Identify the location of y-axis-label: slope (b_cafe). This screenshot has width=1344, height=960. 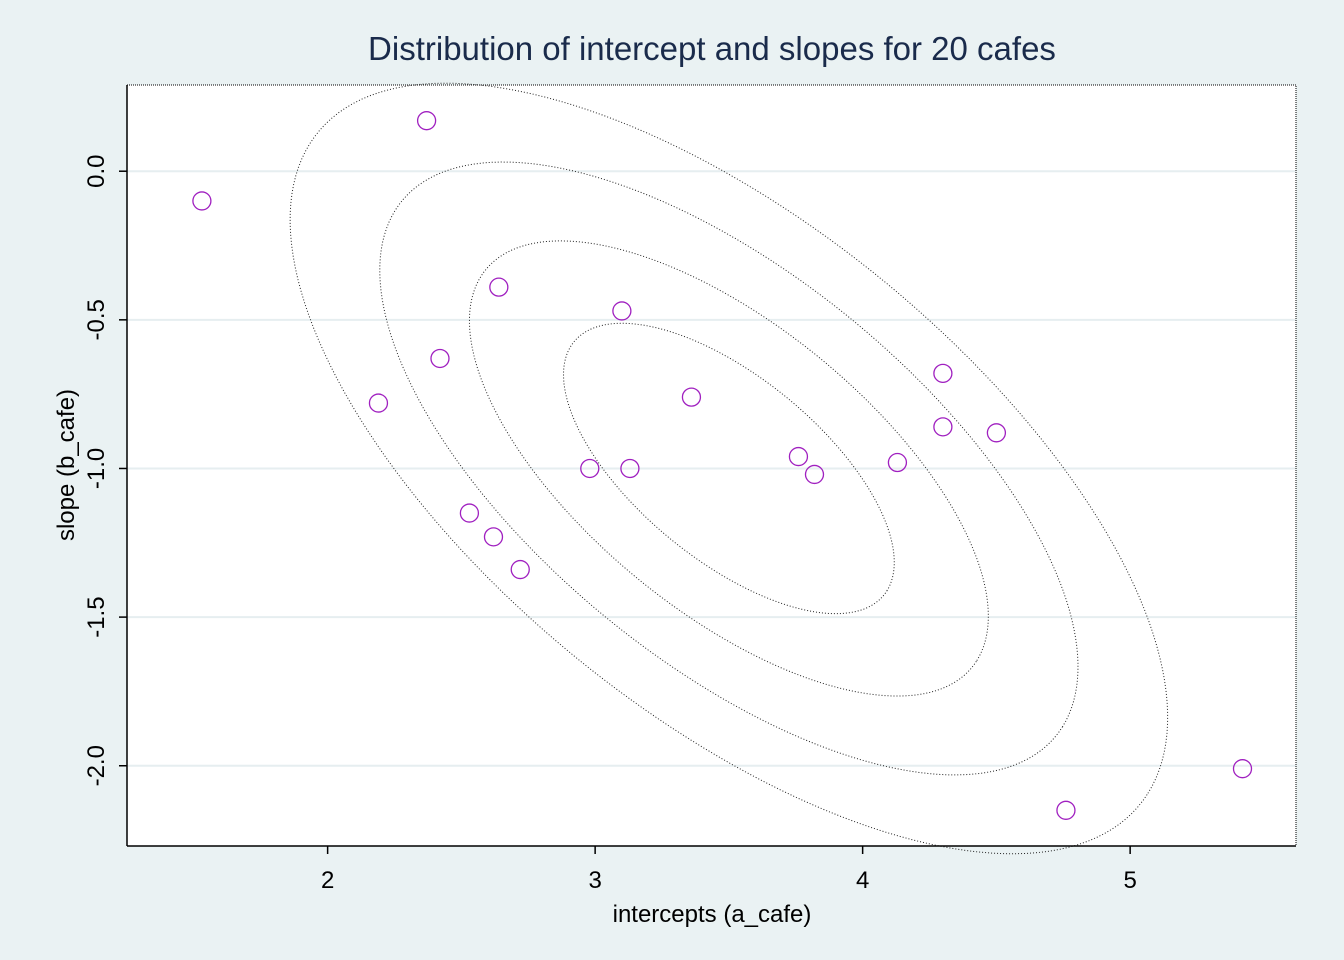
(66, 465).